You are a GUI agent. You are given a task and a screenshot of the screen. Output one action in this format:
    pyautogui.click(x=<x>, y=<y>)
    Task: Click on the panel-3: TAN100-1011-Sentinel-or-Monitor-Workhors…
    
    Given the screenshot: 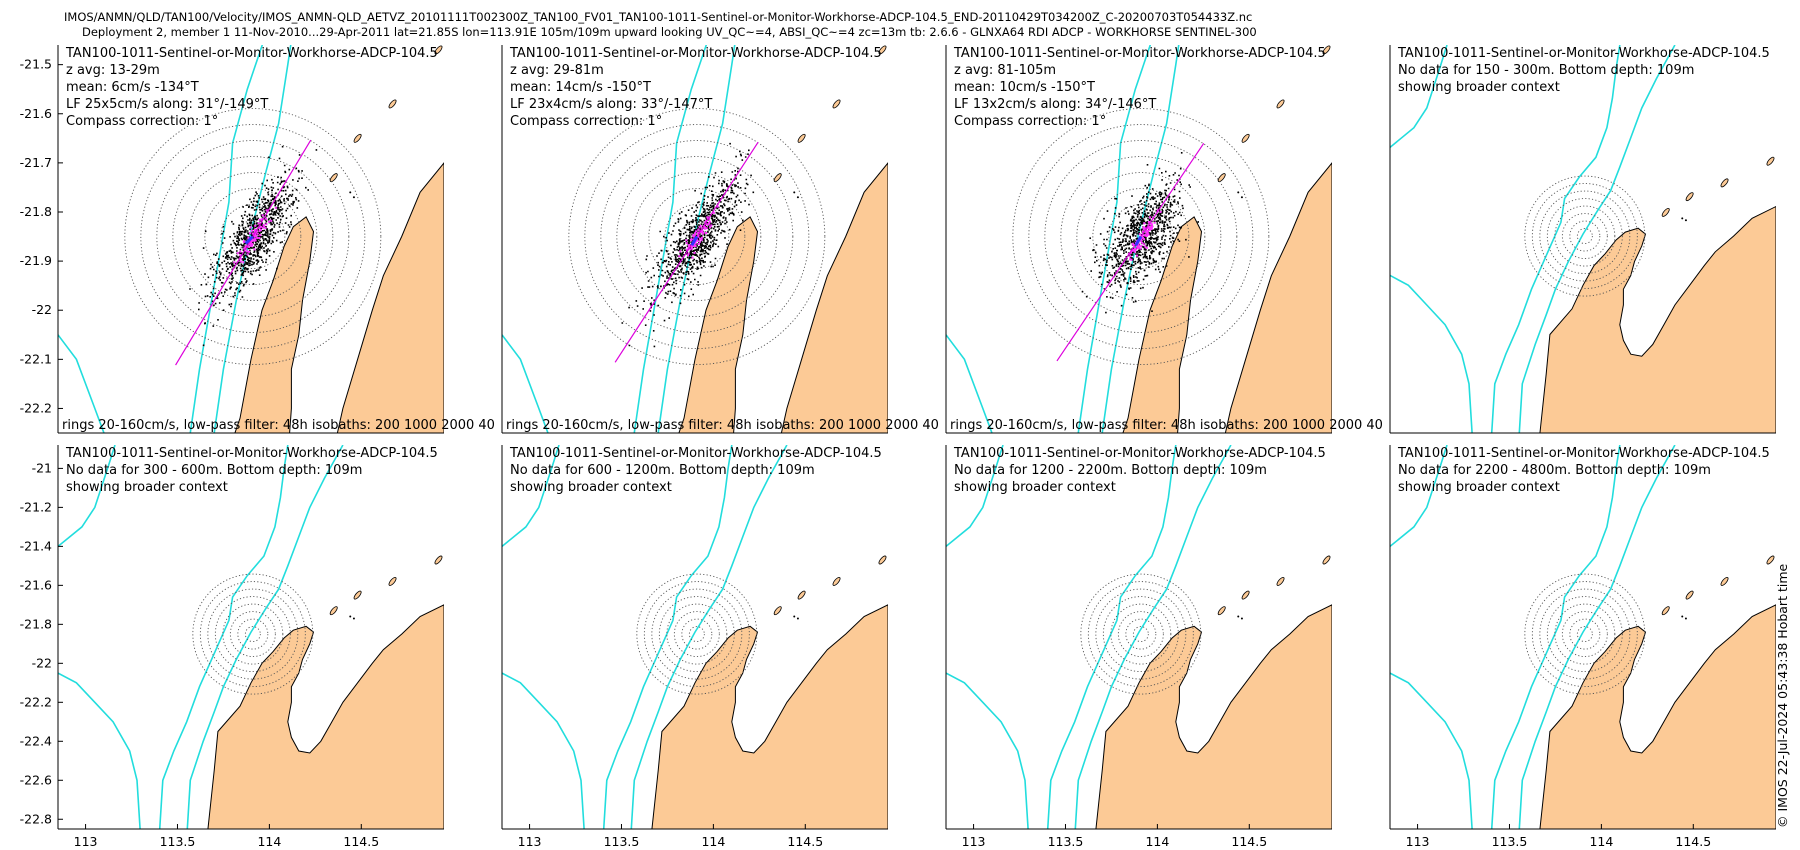 What is the action you would take?
    pyautogui.click(x=1164, y=217)
    